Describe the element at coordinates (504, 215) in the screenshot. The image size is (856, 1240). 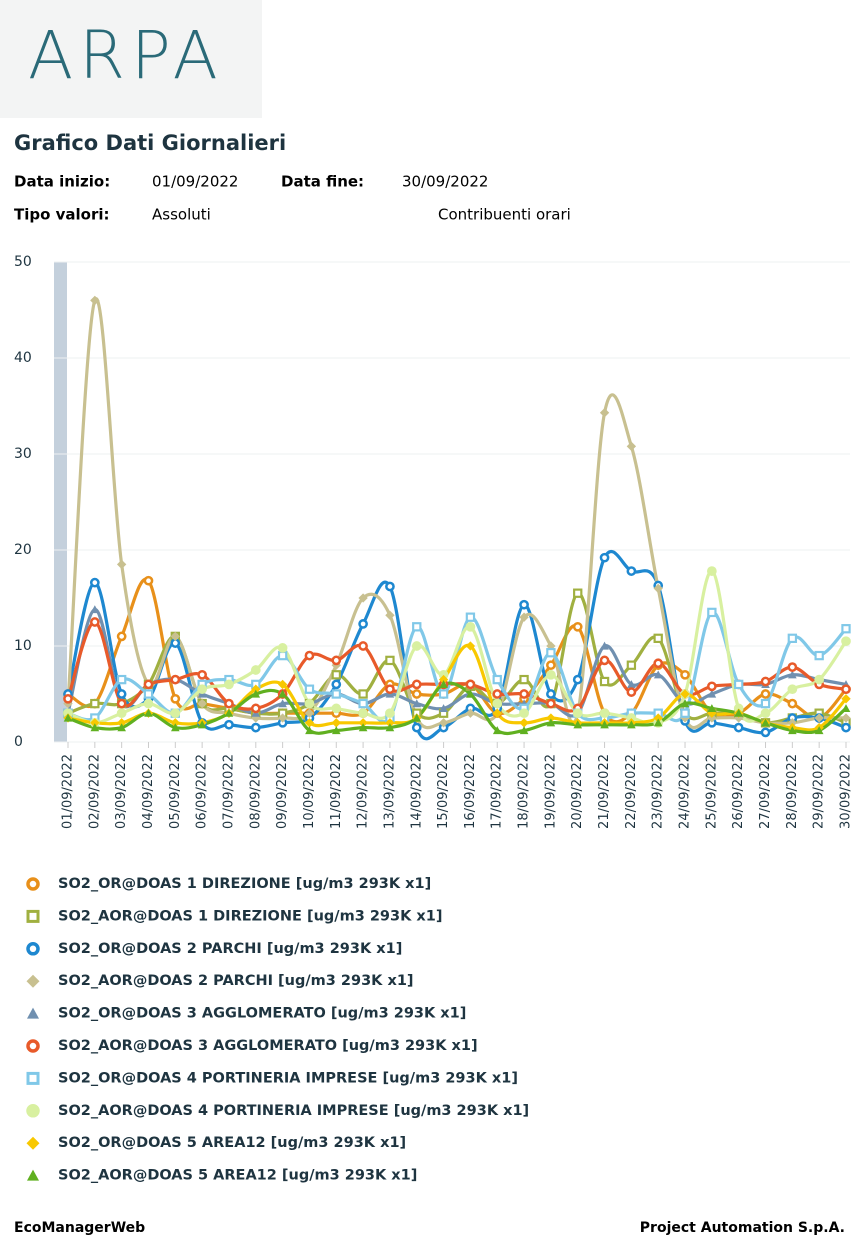
I see `extra-label: Contribuenti orari` at that location.